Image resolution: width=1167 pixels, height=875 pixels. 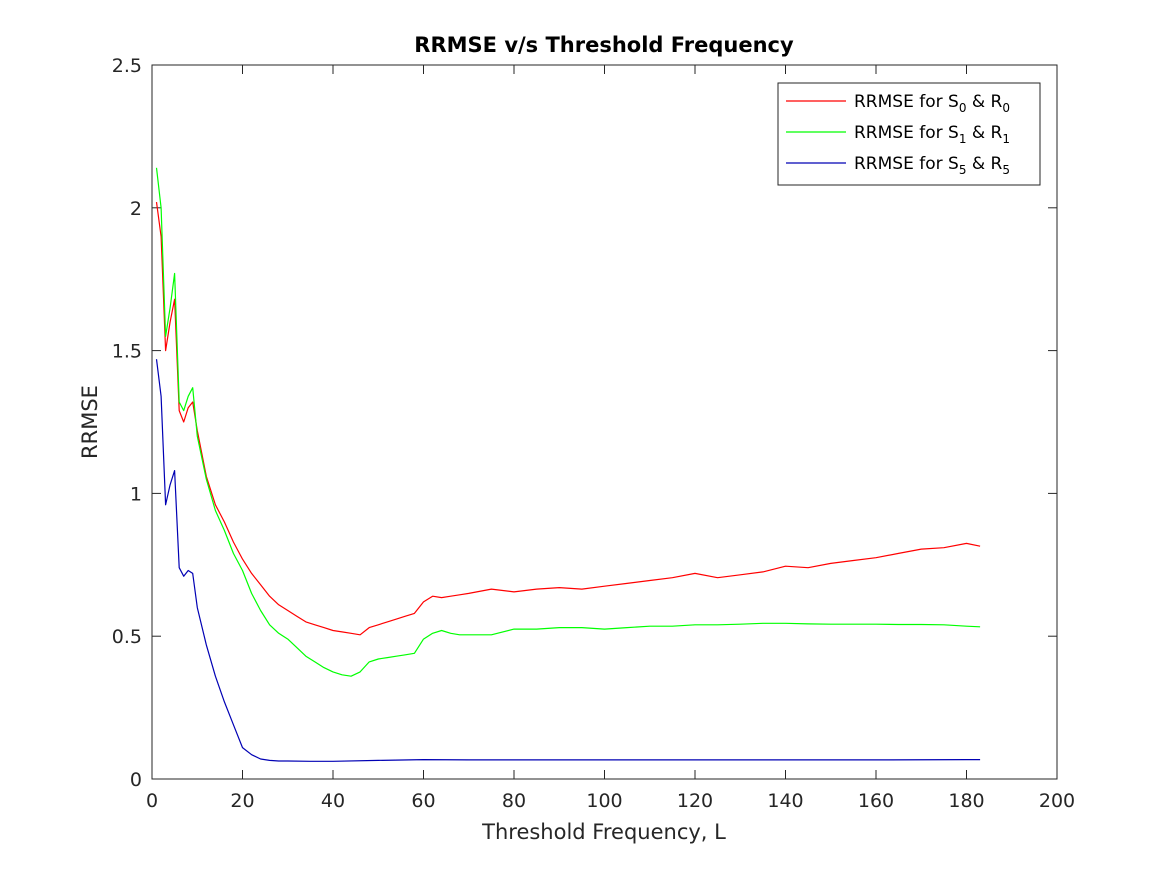 What do you see at coordinates (136, 209) in the screenshot?
I see `y-tick-label: 2` at bounding box center [136, 209].